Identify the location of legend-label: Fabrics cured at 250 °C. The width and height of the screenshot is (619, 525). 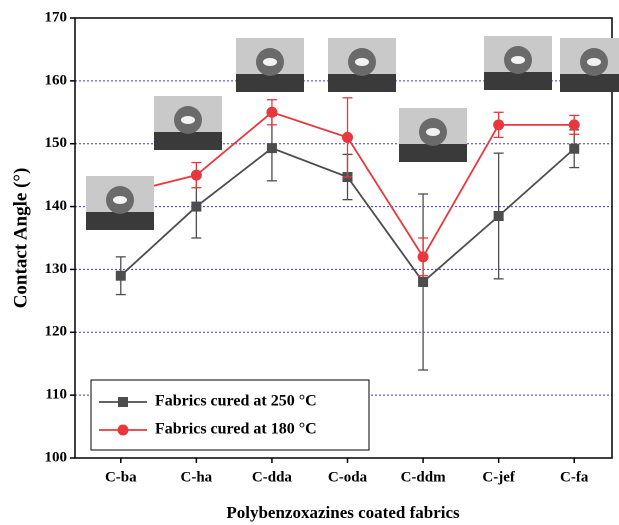
(236, 401).